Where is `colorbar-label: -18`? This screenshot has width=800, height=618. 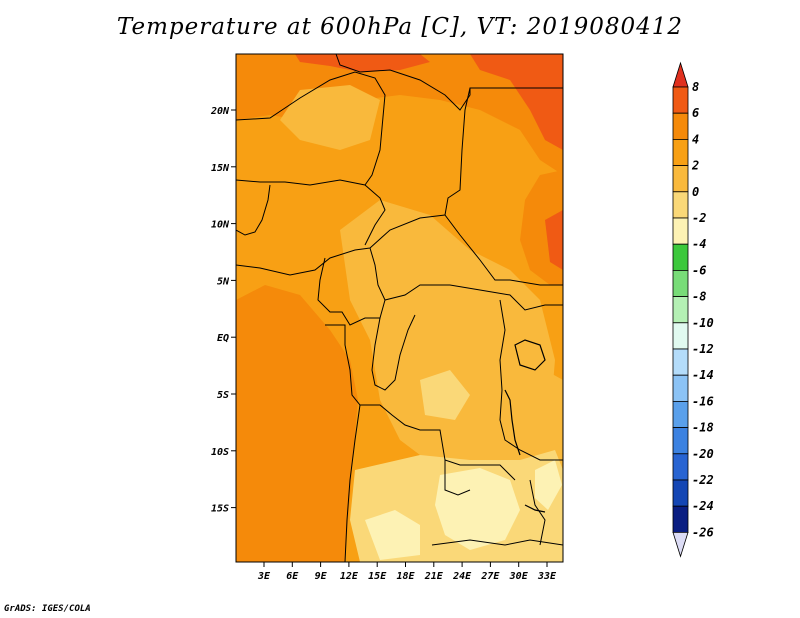
colorbar-label: -18 is located at coordinates (703, 428).